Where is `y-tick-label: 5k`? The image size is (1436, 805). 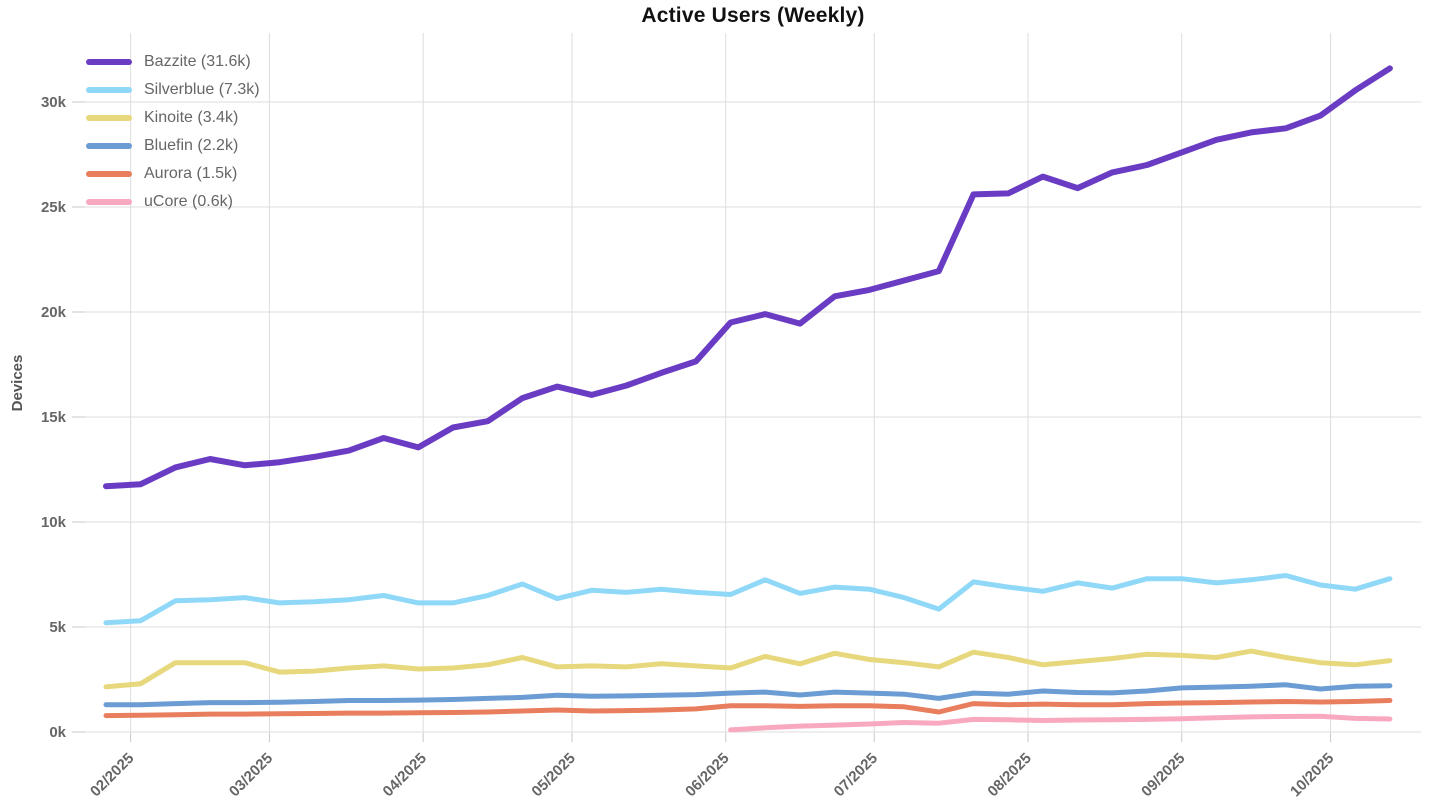
y-tick-label: 5k is located at coordinates (57, 627).